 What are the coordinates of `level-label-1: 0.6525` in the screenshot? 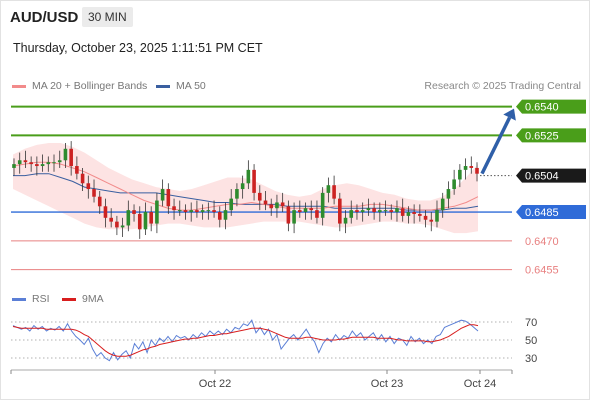 It's located at (542, 136).